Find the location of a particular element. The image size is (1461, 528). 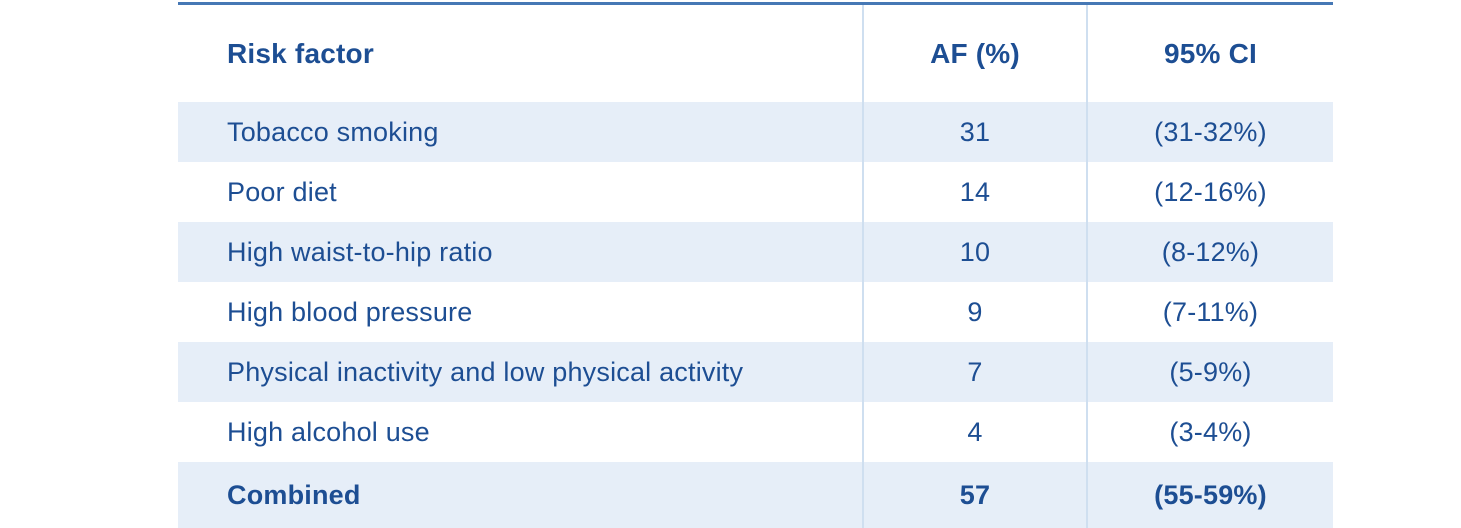

table-row: High waist-to-hip ratio 10 (8-12%) is located at coordinates (755, 252).